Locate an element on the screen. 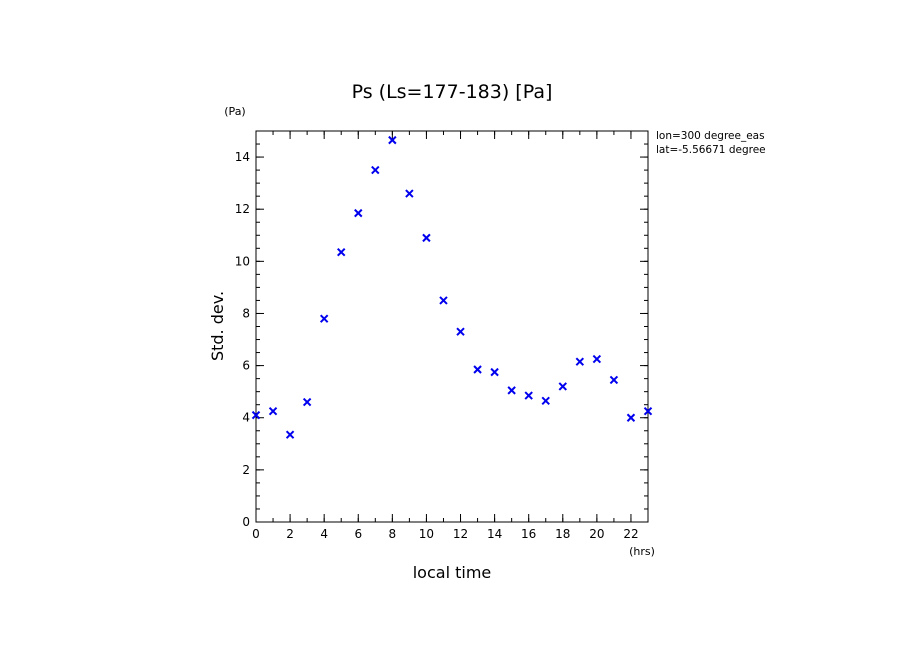 The width and height of the screenshot is (904, 654). chart-title: Ps (Ls=177-183) [Pa] is located at coordinates (452, 92).